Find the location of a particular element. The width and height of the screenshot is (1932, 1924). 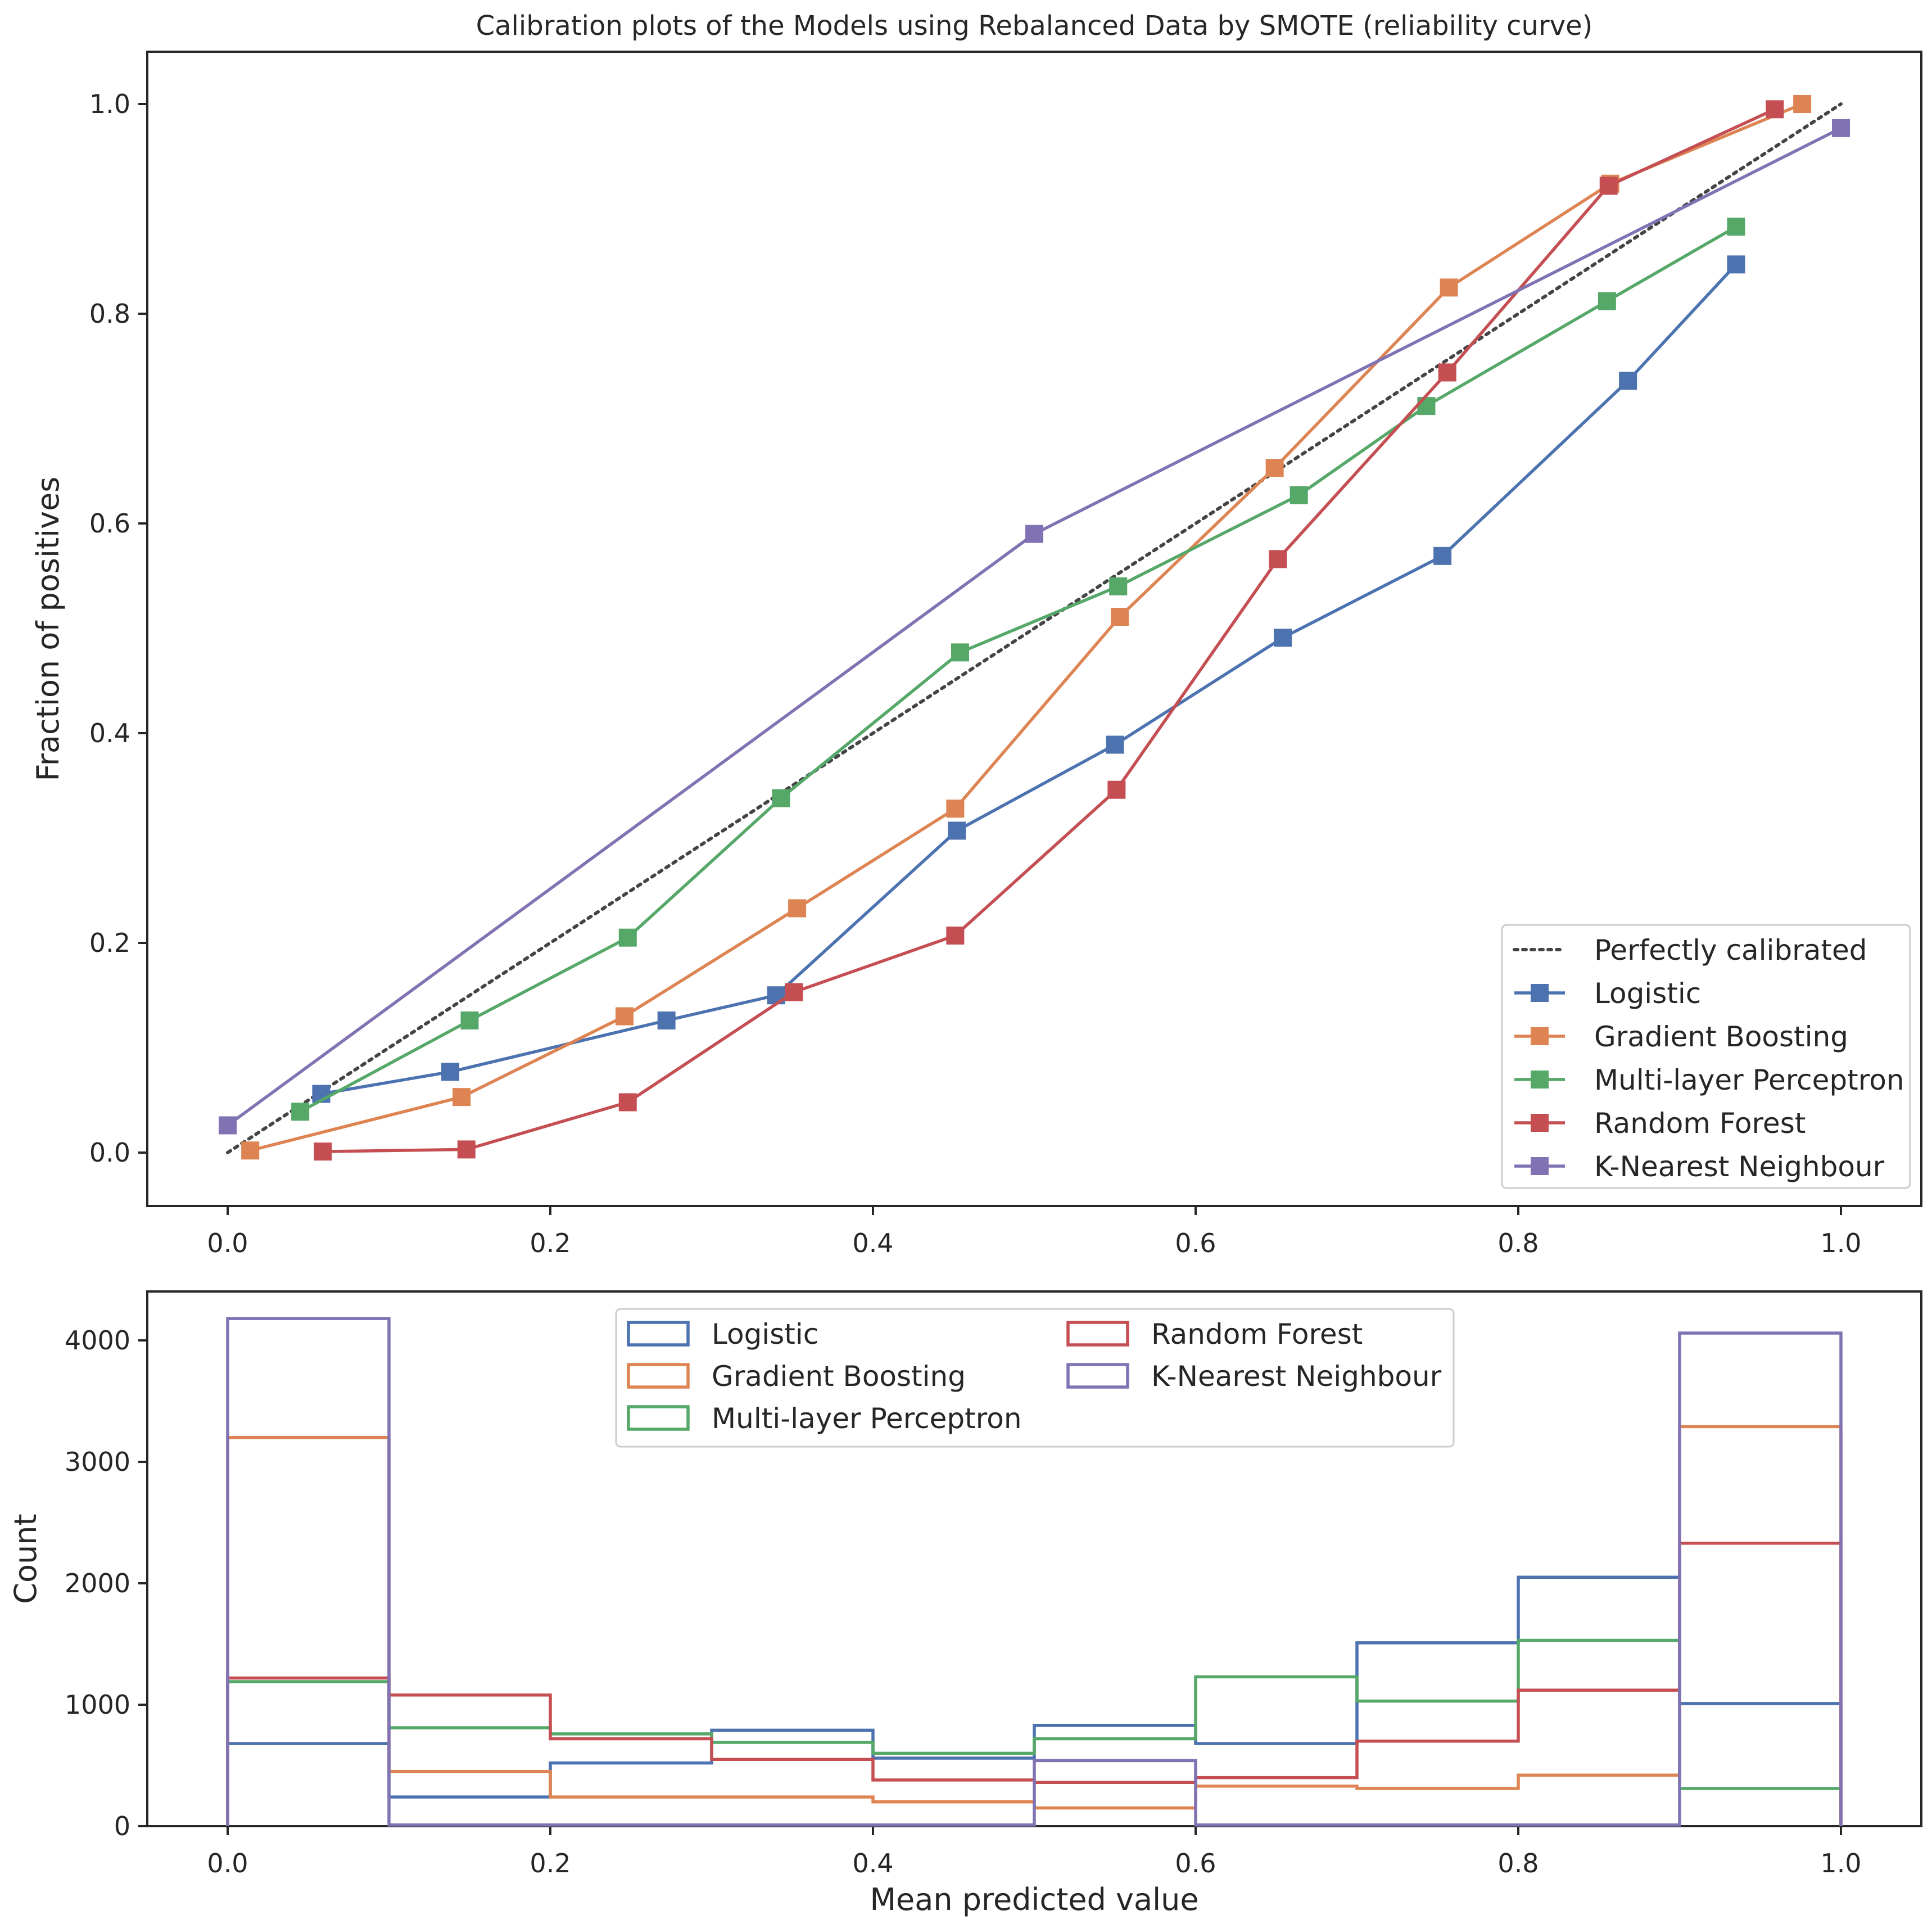

y-axis-label: Count is located at coordinates (26, 1559).